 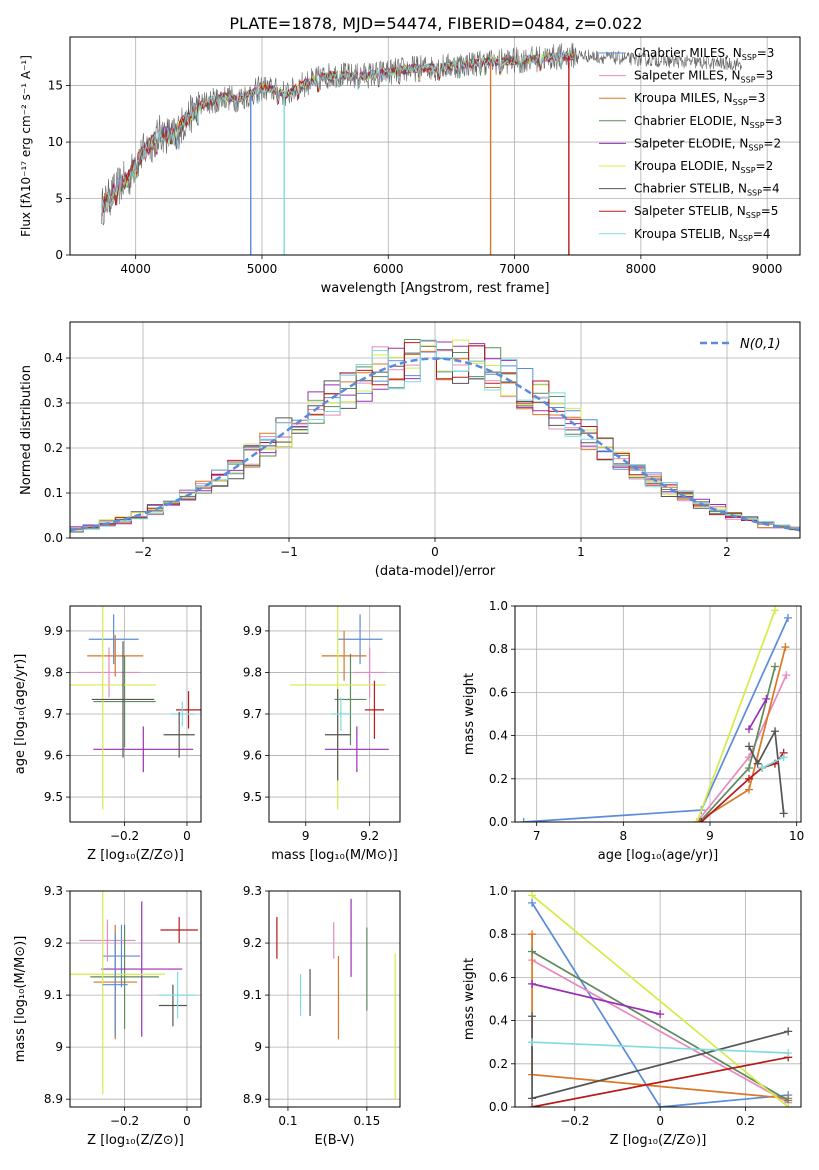 What do you see at coordinates (498, 606) in the screenshot?
I see `y-tick-label: 1.0` at bounding box center [498, 606].